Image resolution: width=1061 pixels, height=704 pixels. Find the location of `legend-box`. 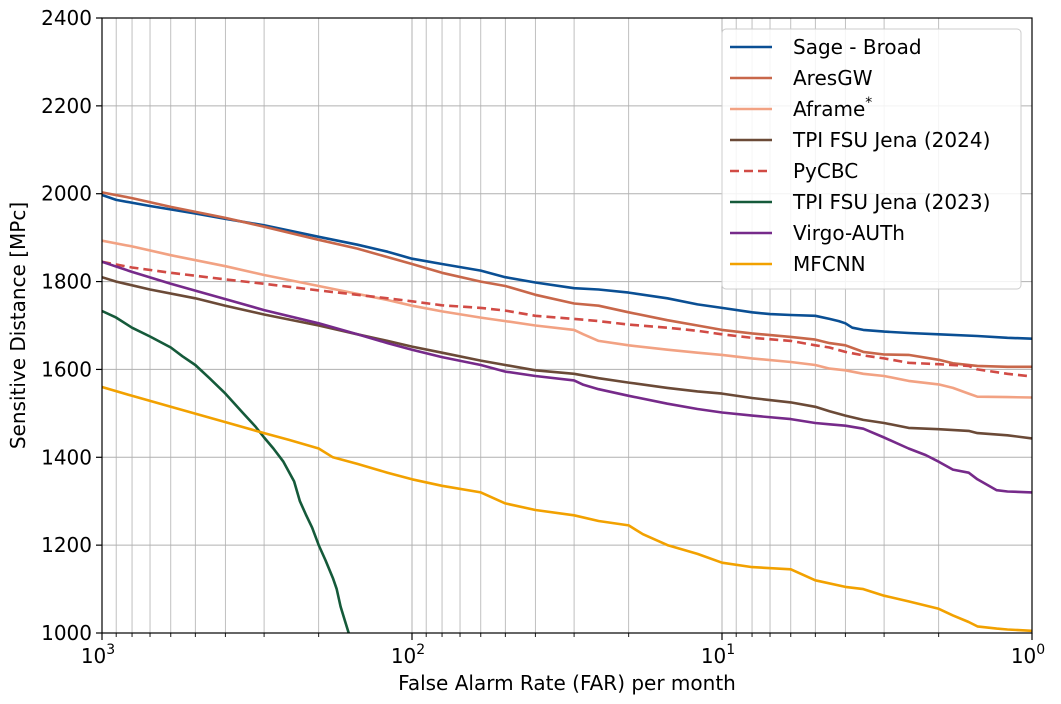

legend-box is located at coordinates (871, 159).